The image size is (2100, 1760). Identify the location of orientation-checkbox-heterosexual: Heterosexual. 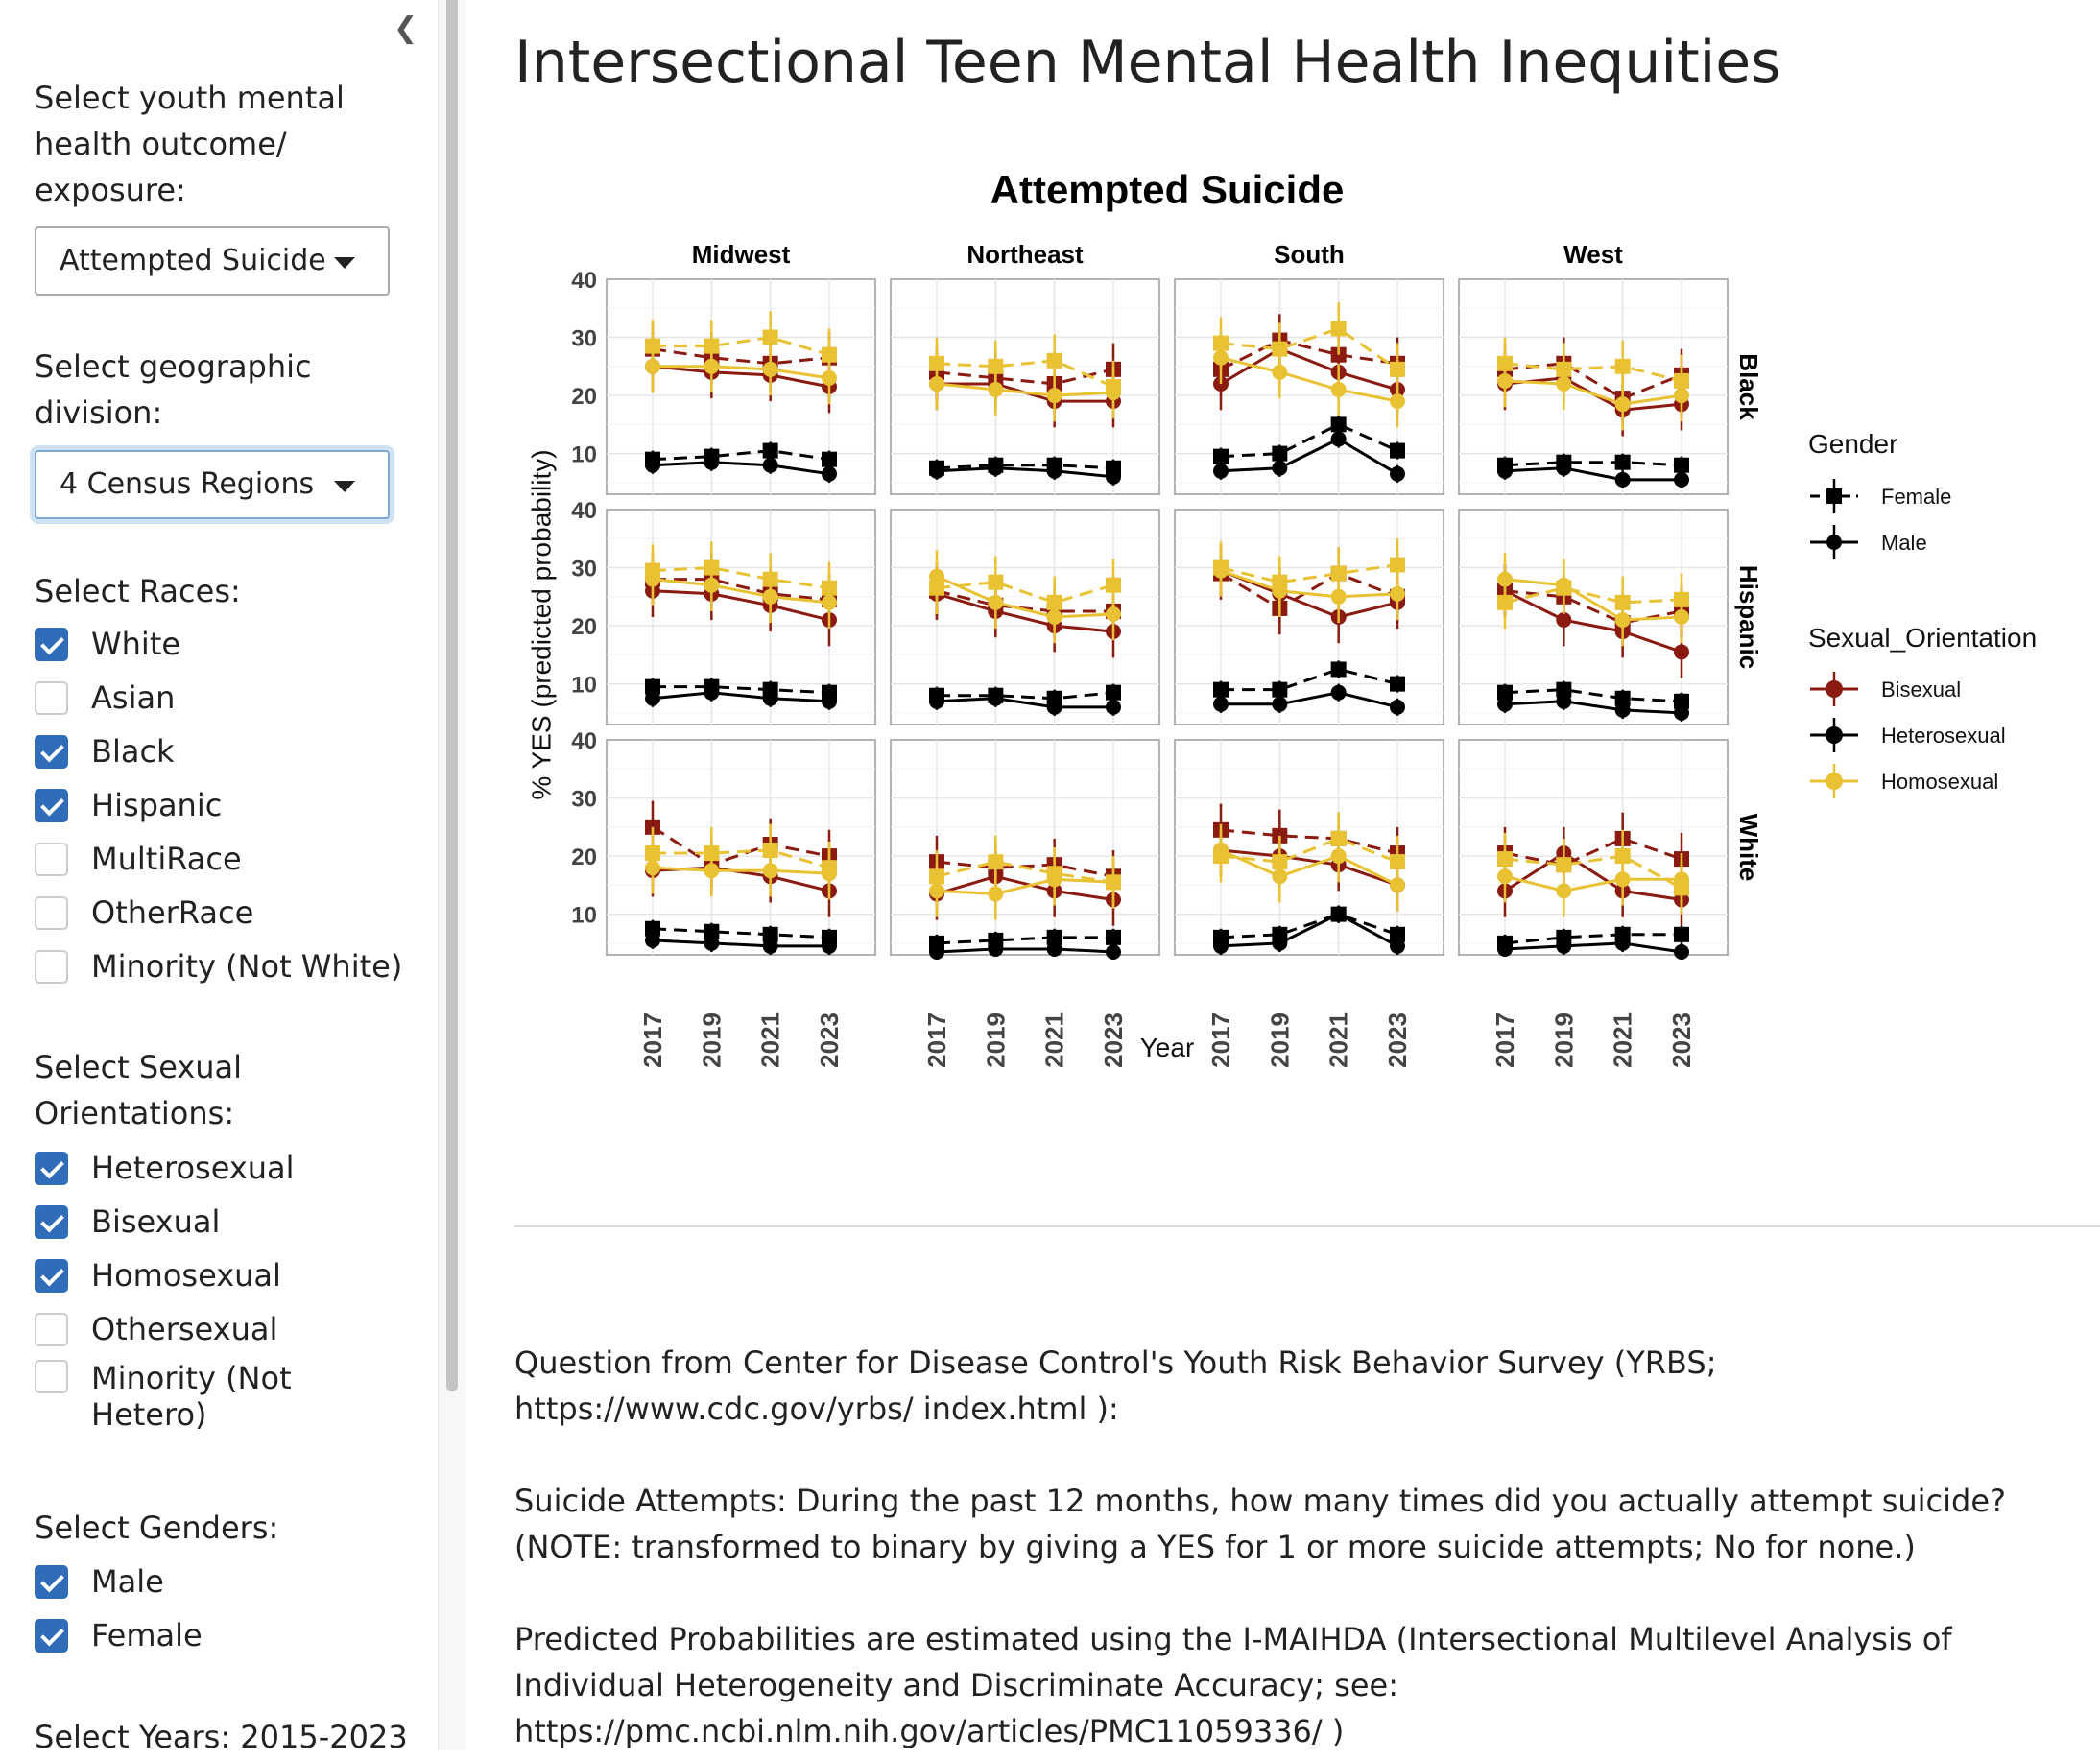
(165, 1168).